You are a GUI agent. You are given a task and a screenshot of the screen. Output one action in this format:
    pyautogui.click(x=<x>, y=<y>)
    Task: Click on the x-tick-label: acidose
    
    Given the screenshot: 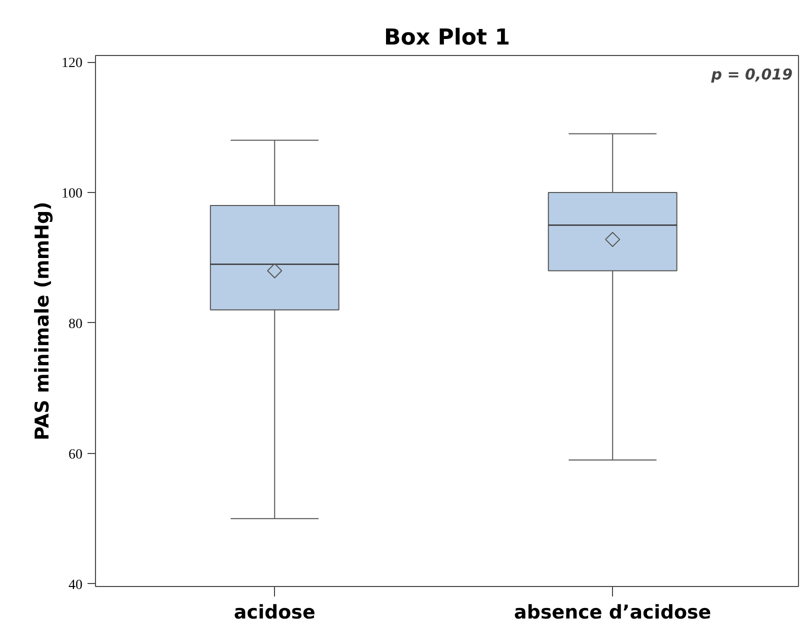 What is the action you would take?
    pyautogui.click(x=275, y=613)
    